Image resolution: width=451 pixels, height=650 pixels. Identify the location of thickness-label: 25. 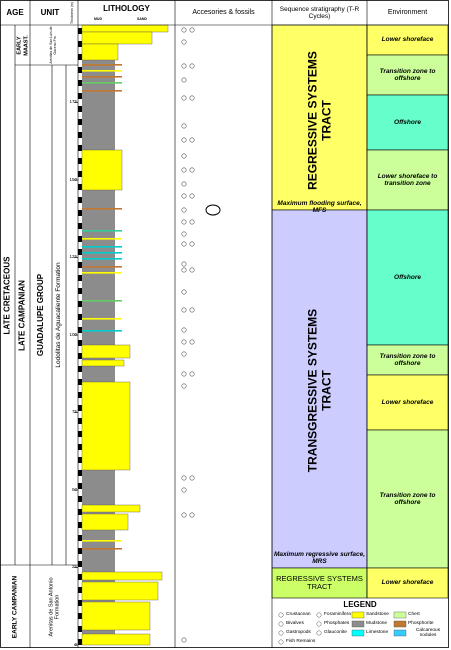
(74, 567).